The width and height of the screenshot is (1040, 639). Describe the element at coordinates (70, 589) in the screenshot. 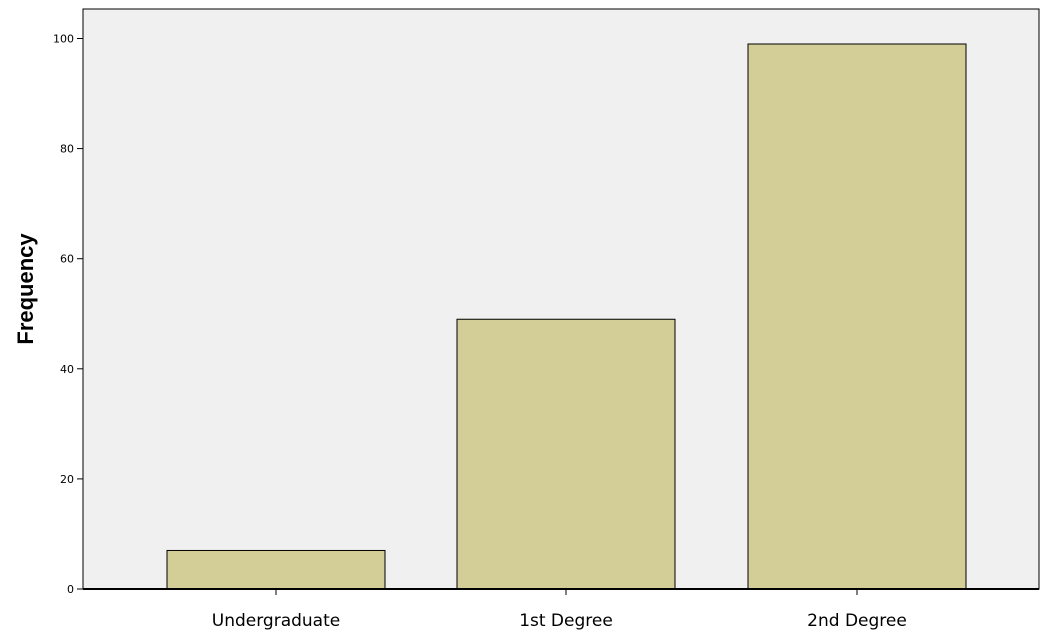

I see `y-tick-label: 0` at that location.